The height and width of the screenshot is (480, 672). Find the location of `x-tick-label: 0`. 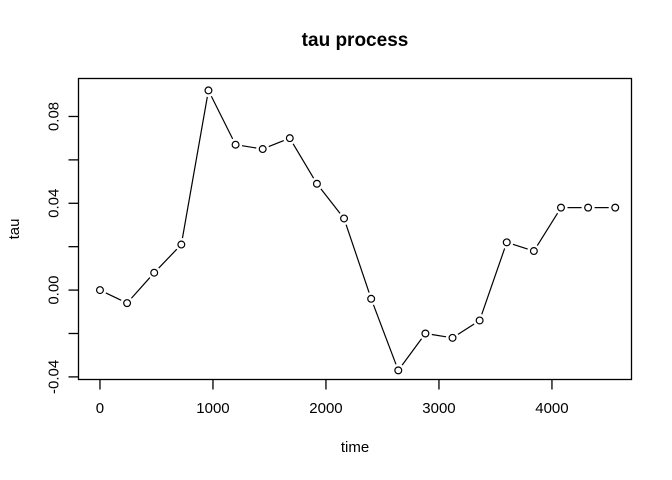

x-tick-label: 0 is located at coordinates (100, 408).